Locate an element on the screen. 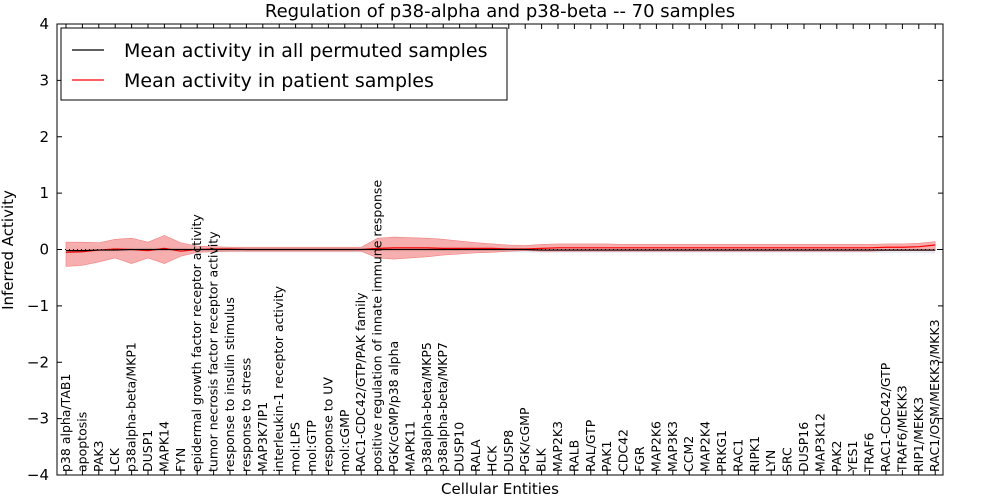 This screenshot has width=1000, height=500. category-label: DUSP8 is located at coordinates (508, 451).